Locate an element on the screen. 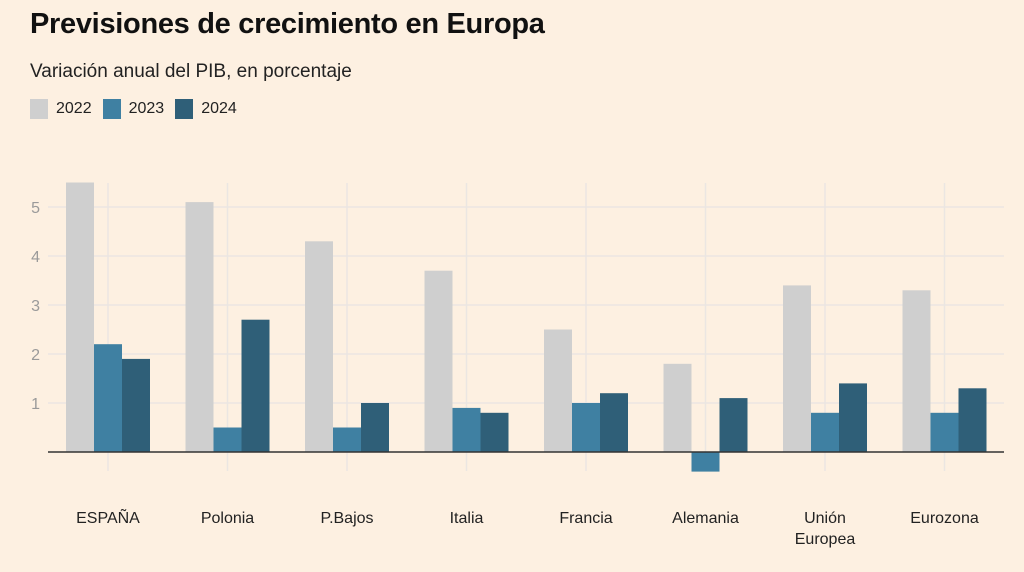 Image resolution: width=1024 pixels, height=572 pixels. x-category-label: Francia is located at coordinates (585, 518).